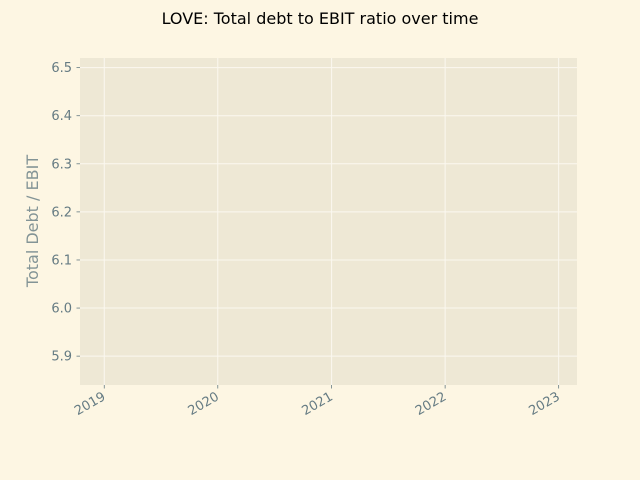 Image resolution: width=640 pixels, height=480 pixels. What do you see at coordinates (61, 357) in the screenshot?
I see `y-tick-label: 5.9` at bounding box center [61, 357].